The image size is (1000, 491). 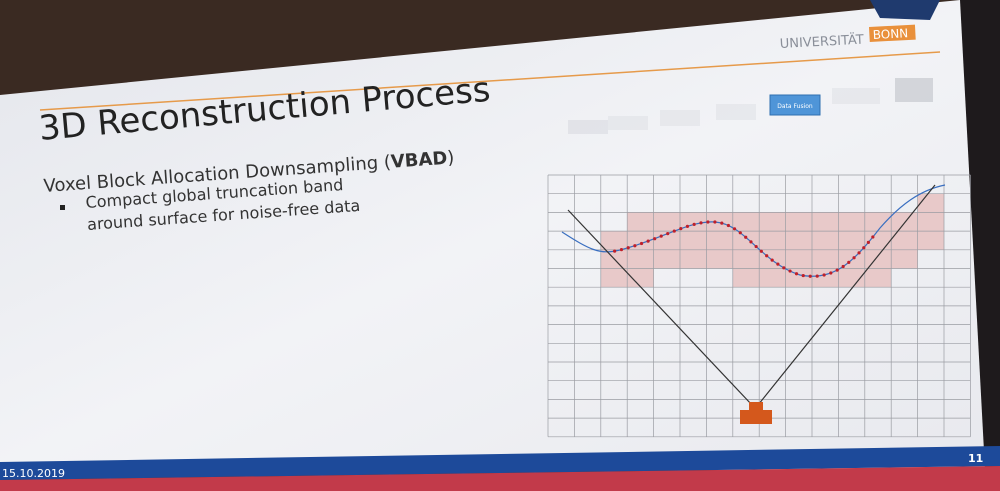 I want to click on frustum-left, so click(x=660, y=307).